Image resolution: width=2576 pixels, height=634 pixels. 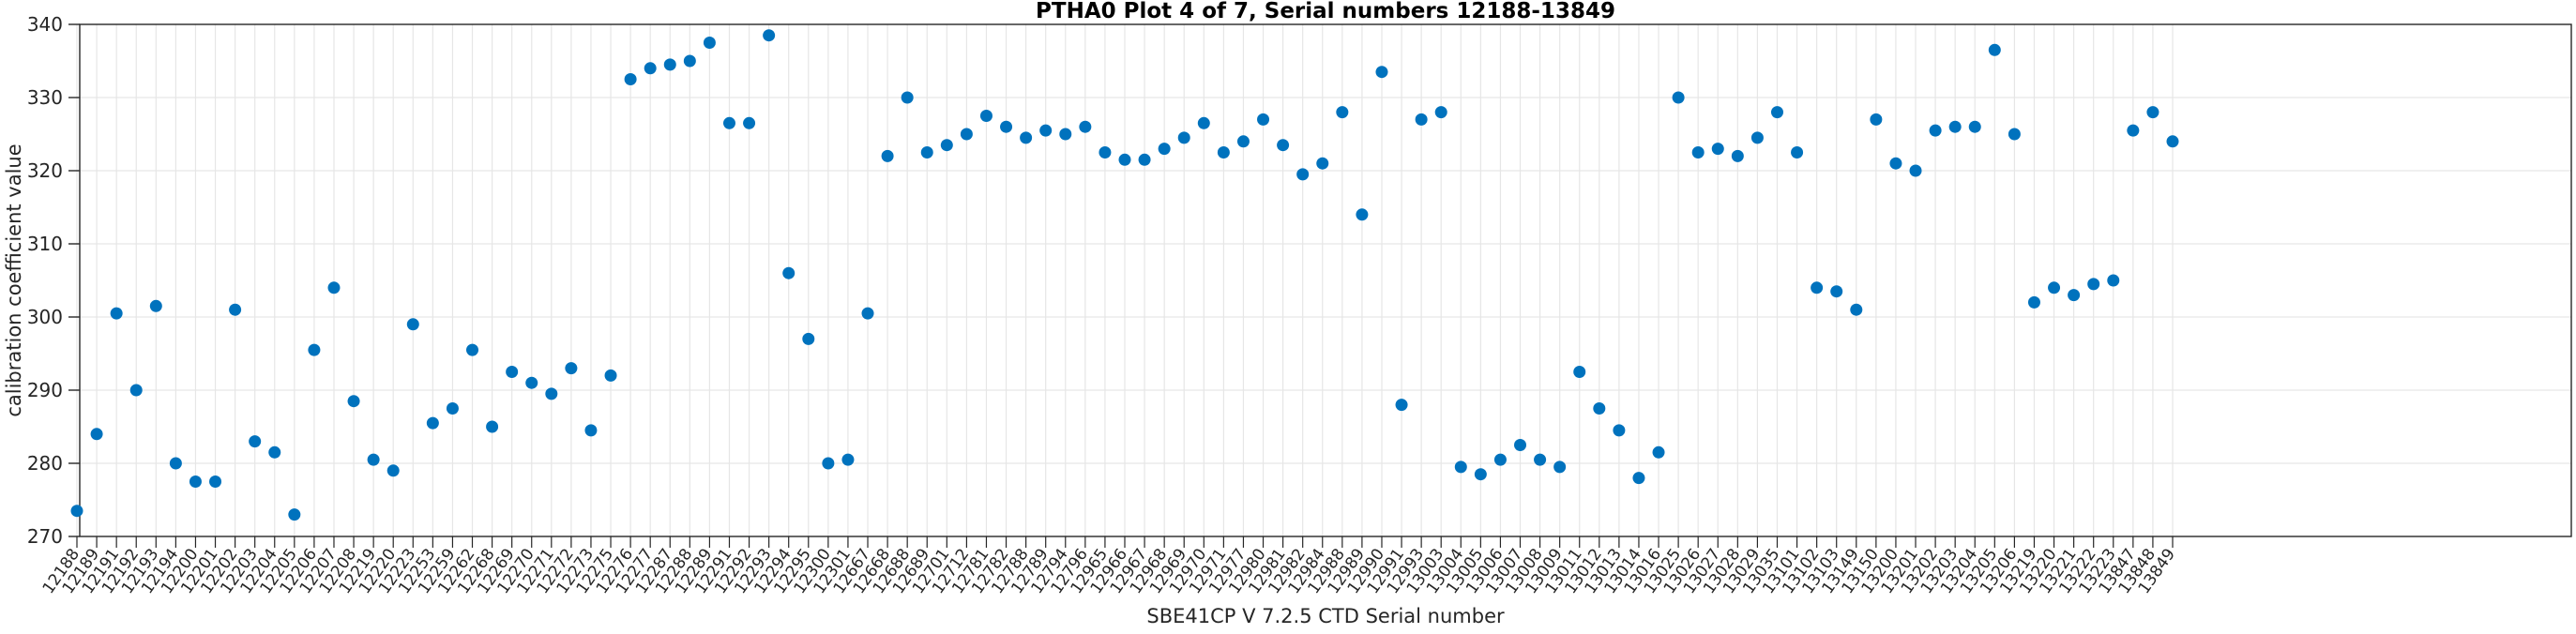 What do you see at coordinates (45, 171) in the screenshot?
I see `y-tick-label: 320` at bounding box center [45, 171].